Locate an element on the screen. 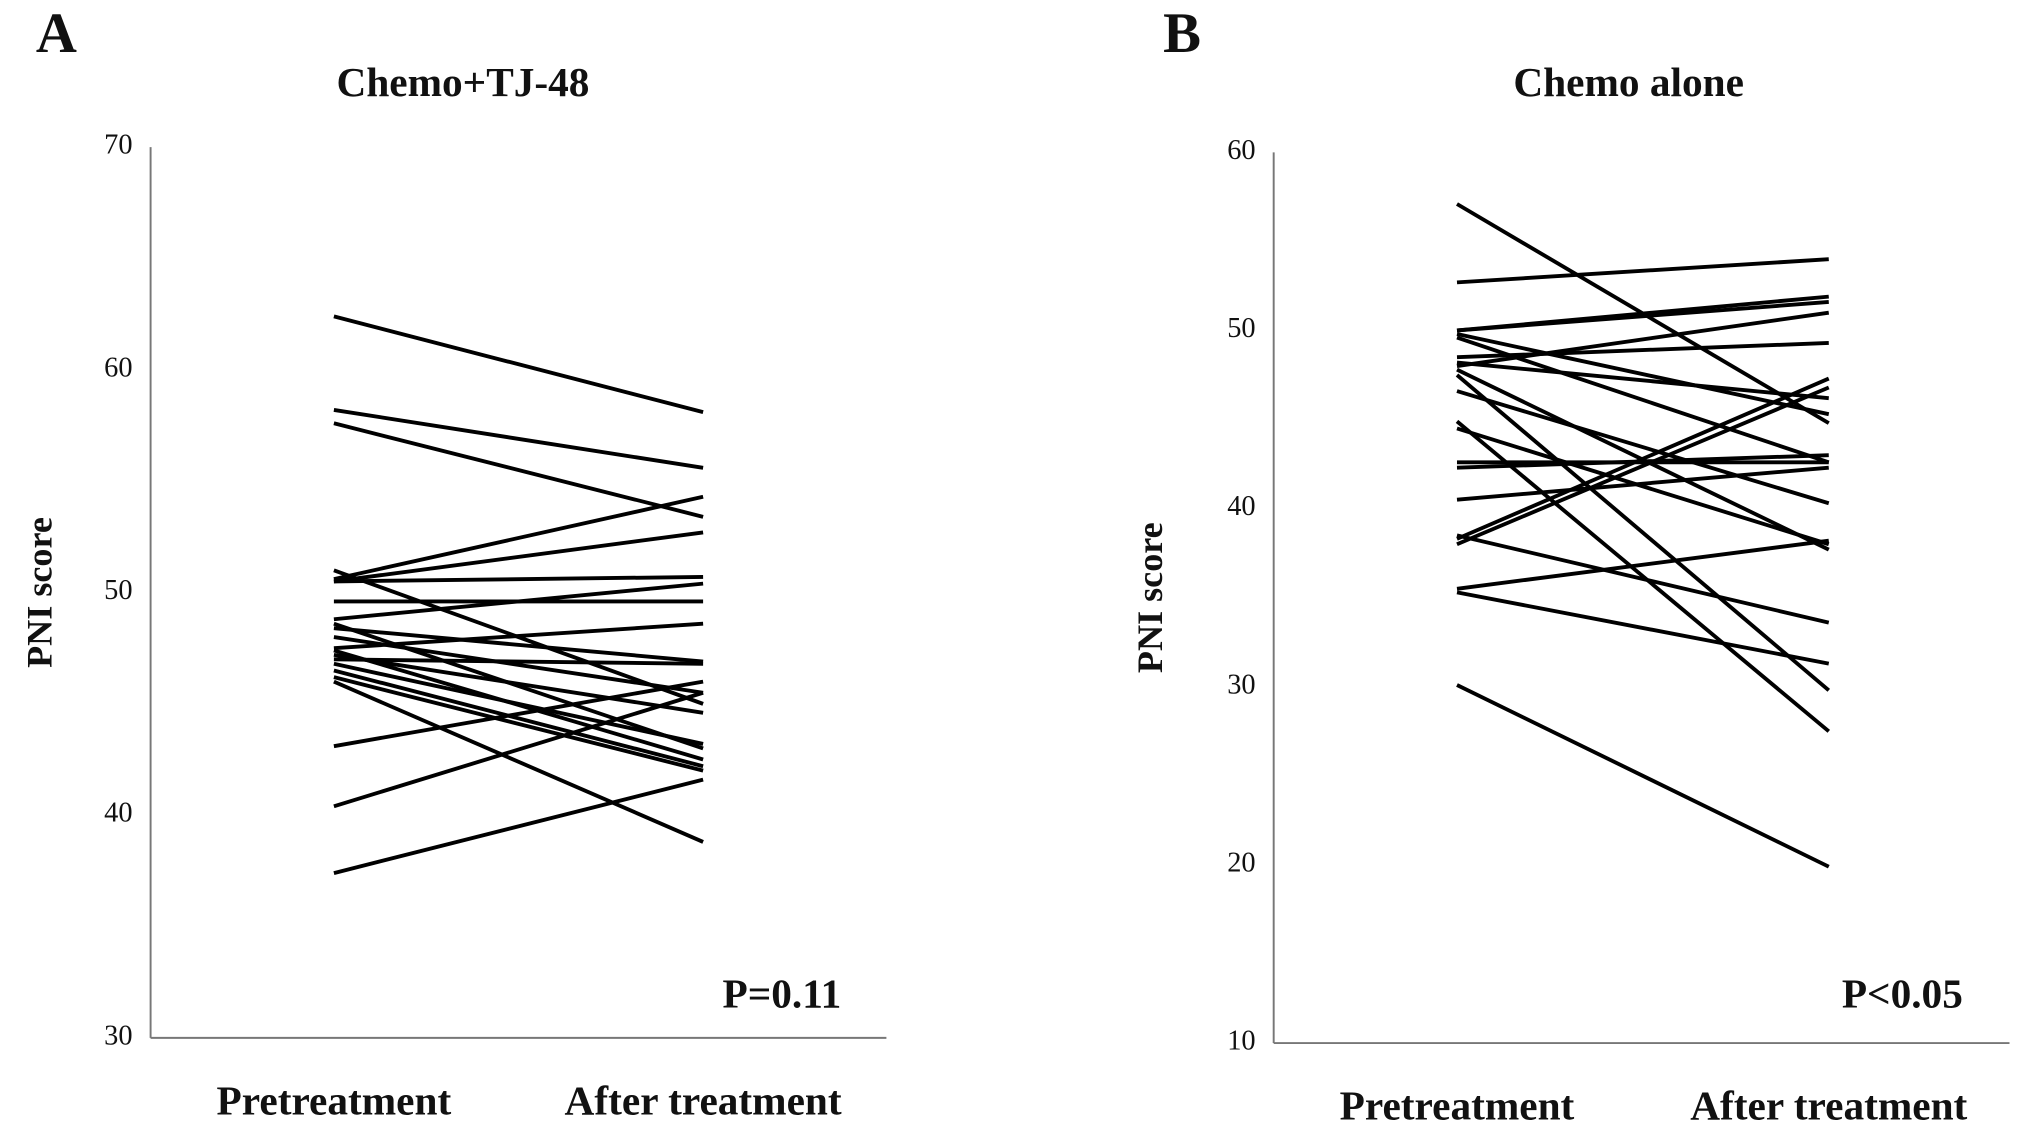 The image size is (2031, 1136). chart-title: Chemo alone is located at coordinates (1628, 82).